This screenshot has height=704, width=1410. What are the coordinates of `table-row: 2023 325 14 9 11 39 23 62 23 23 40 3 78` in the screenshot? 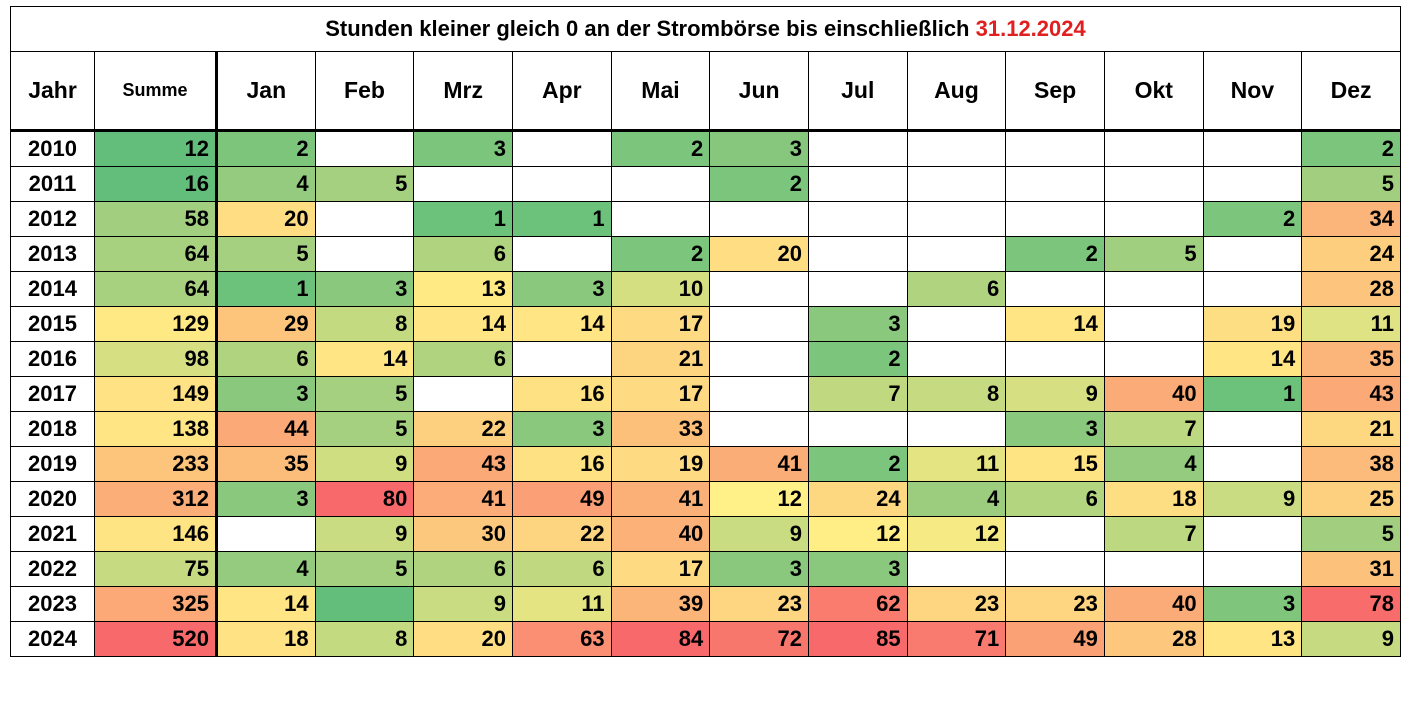 It's located at (705, 604).